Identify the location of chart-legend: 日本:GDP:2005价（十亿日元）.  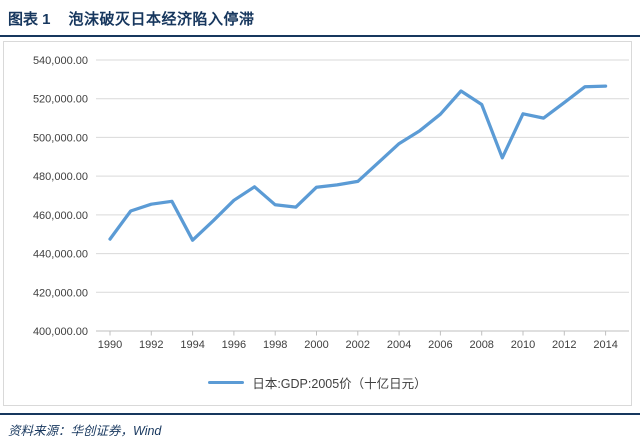
(317, 382).